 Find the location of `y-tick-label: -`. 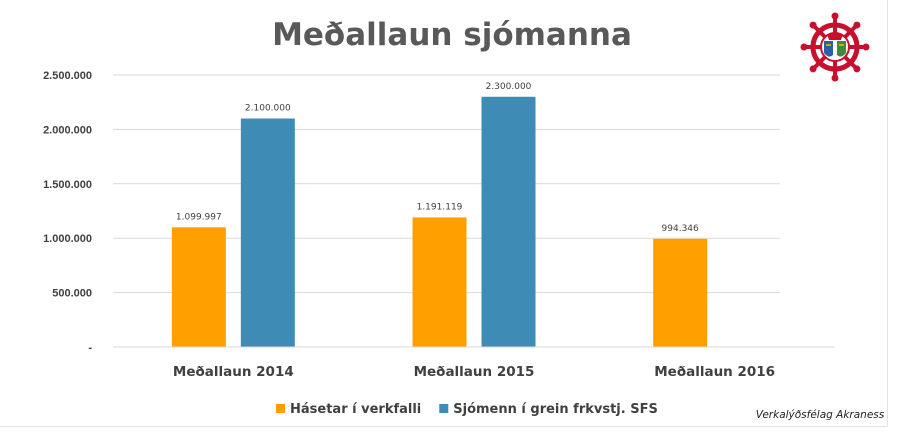

y-tick-label: - is located at coordinates (90, 348).